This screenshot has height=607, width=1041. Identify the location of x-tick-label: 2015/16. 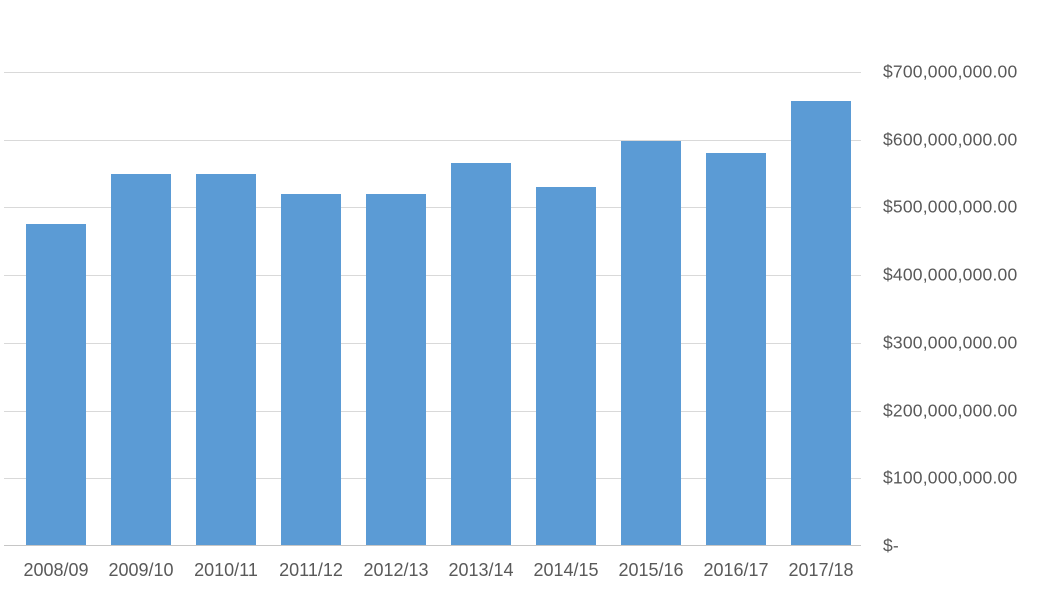
(651, 570).